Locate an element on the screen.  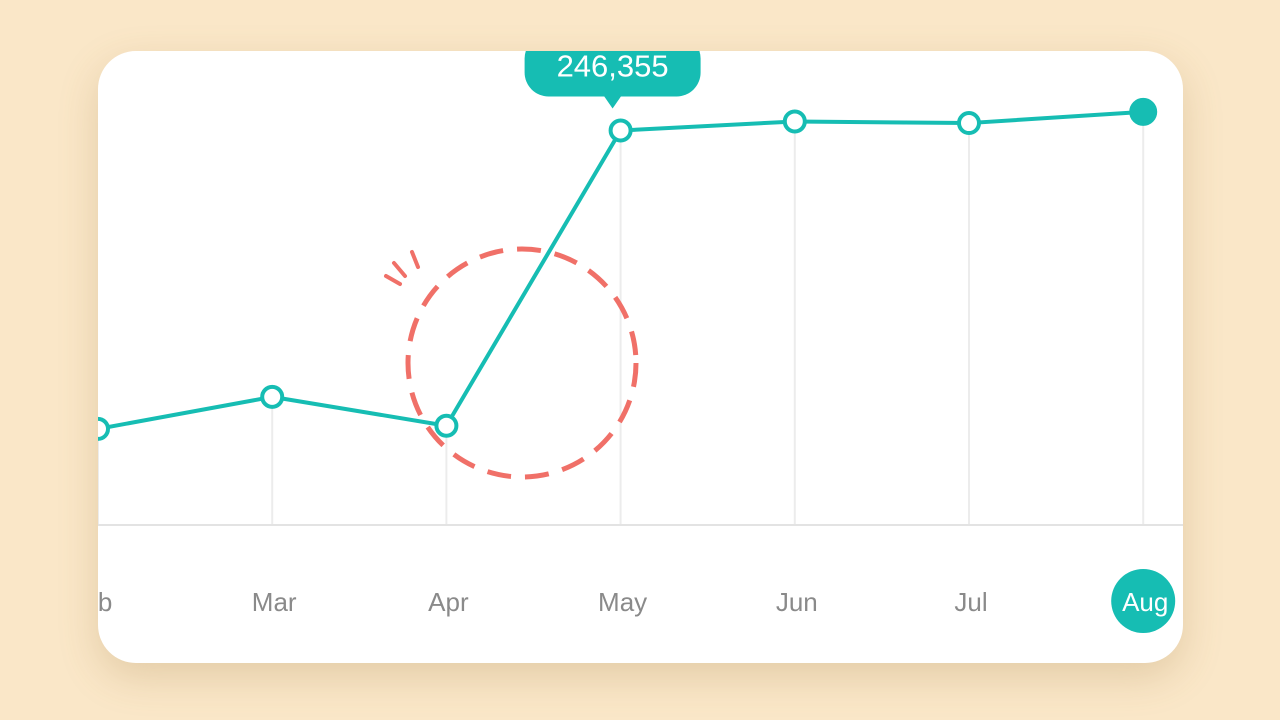
data-point-feb is located at coordinates (104, 428).